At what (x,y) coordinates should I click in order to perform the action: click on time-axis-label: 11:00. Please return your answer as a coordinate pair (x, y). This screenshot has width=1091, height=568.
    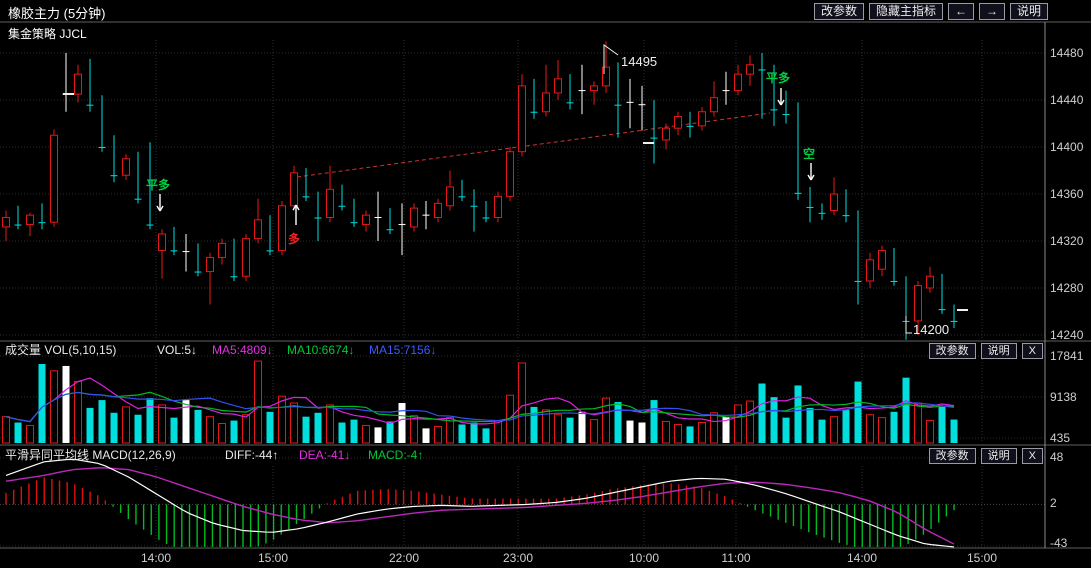
    Looking at the image, I should click on (735, 558).